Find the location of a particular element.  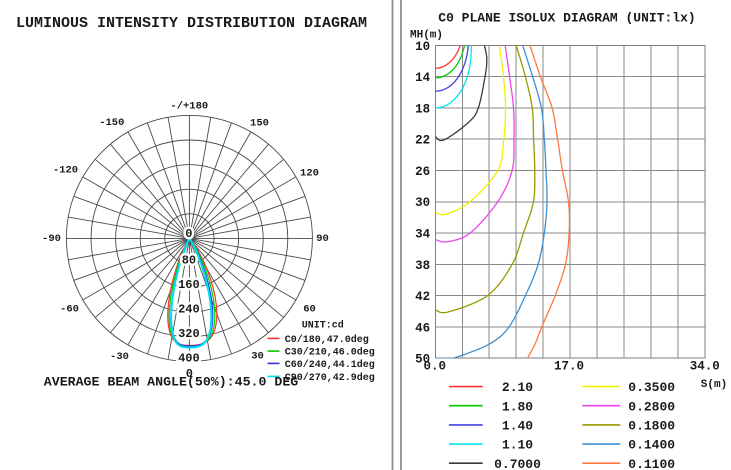

svg-text: C0/180,47.0deg is located at coordinates (327, 340).